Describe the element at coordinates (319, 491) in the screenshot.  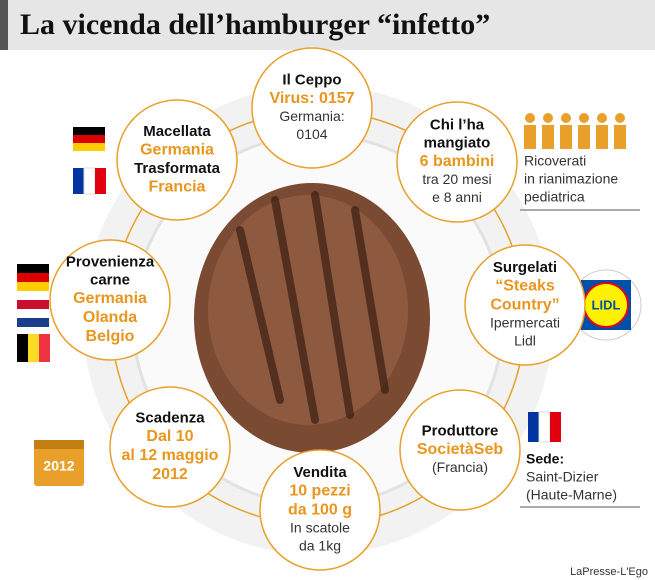
I see `node-highlight: 10 pezzi` at that location.